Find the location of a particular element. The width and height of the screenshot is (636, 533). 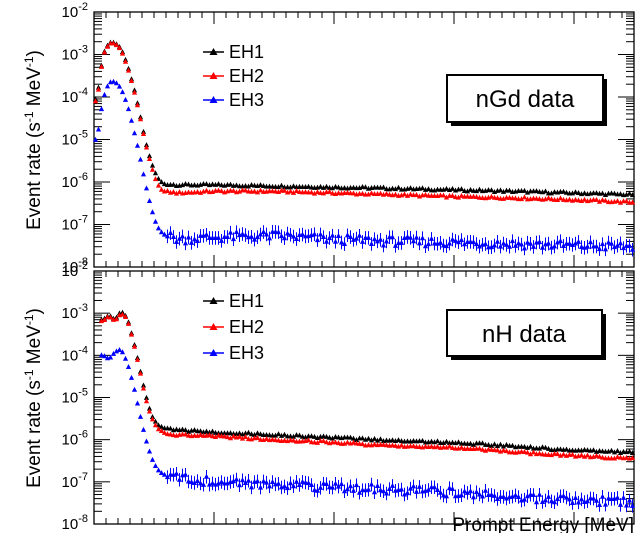

annotation-frame is located at coordinates (524, 333).